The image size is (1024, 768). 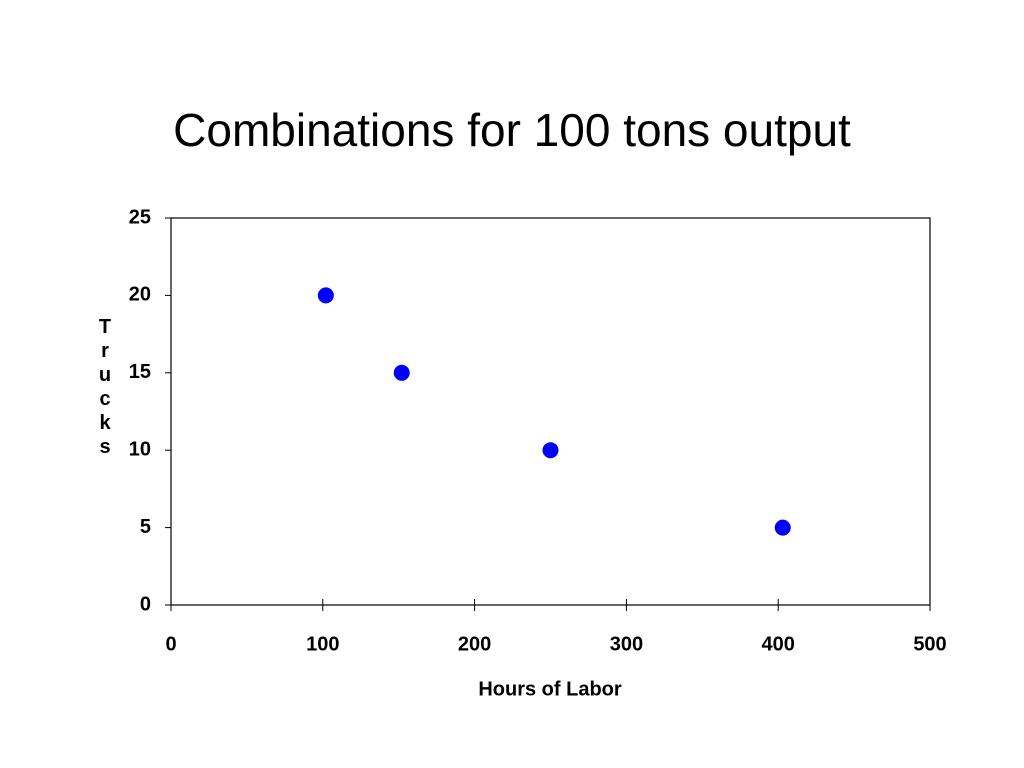 I want to click on chart-title: Combinations for 100 tons output, so click(x=512, y=130).